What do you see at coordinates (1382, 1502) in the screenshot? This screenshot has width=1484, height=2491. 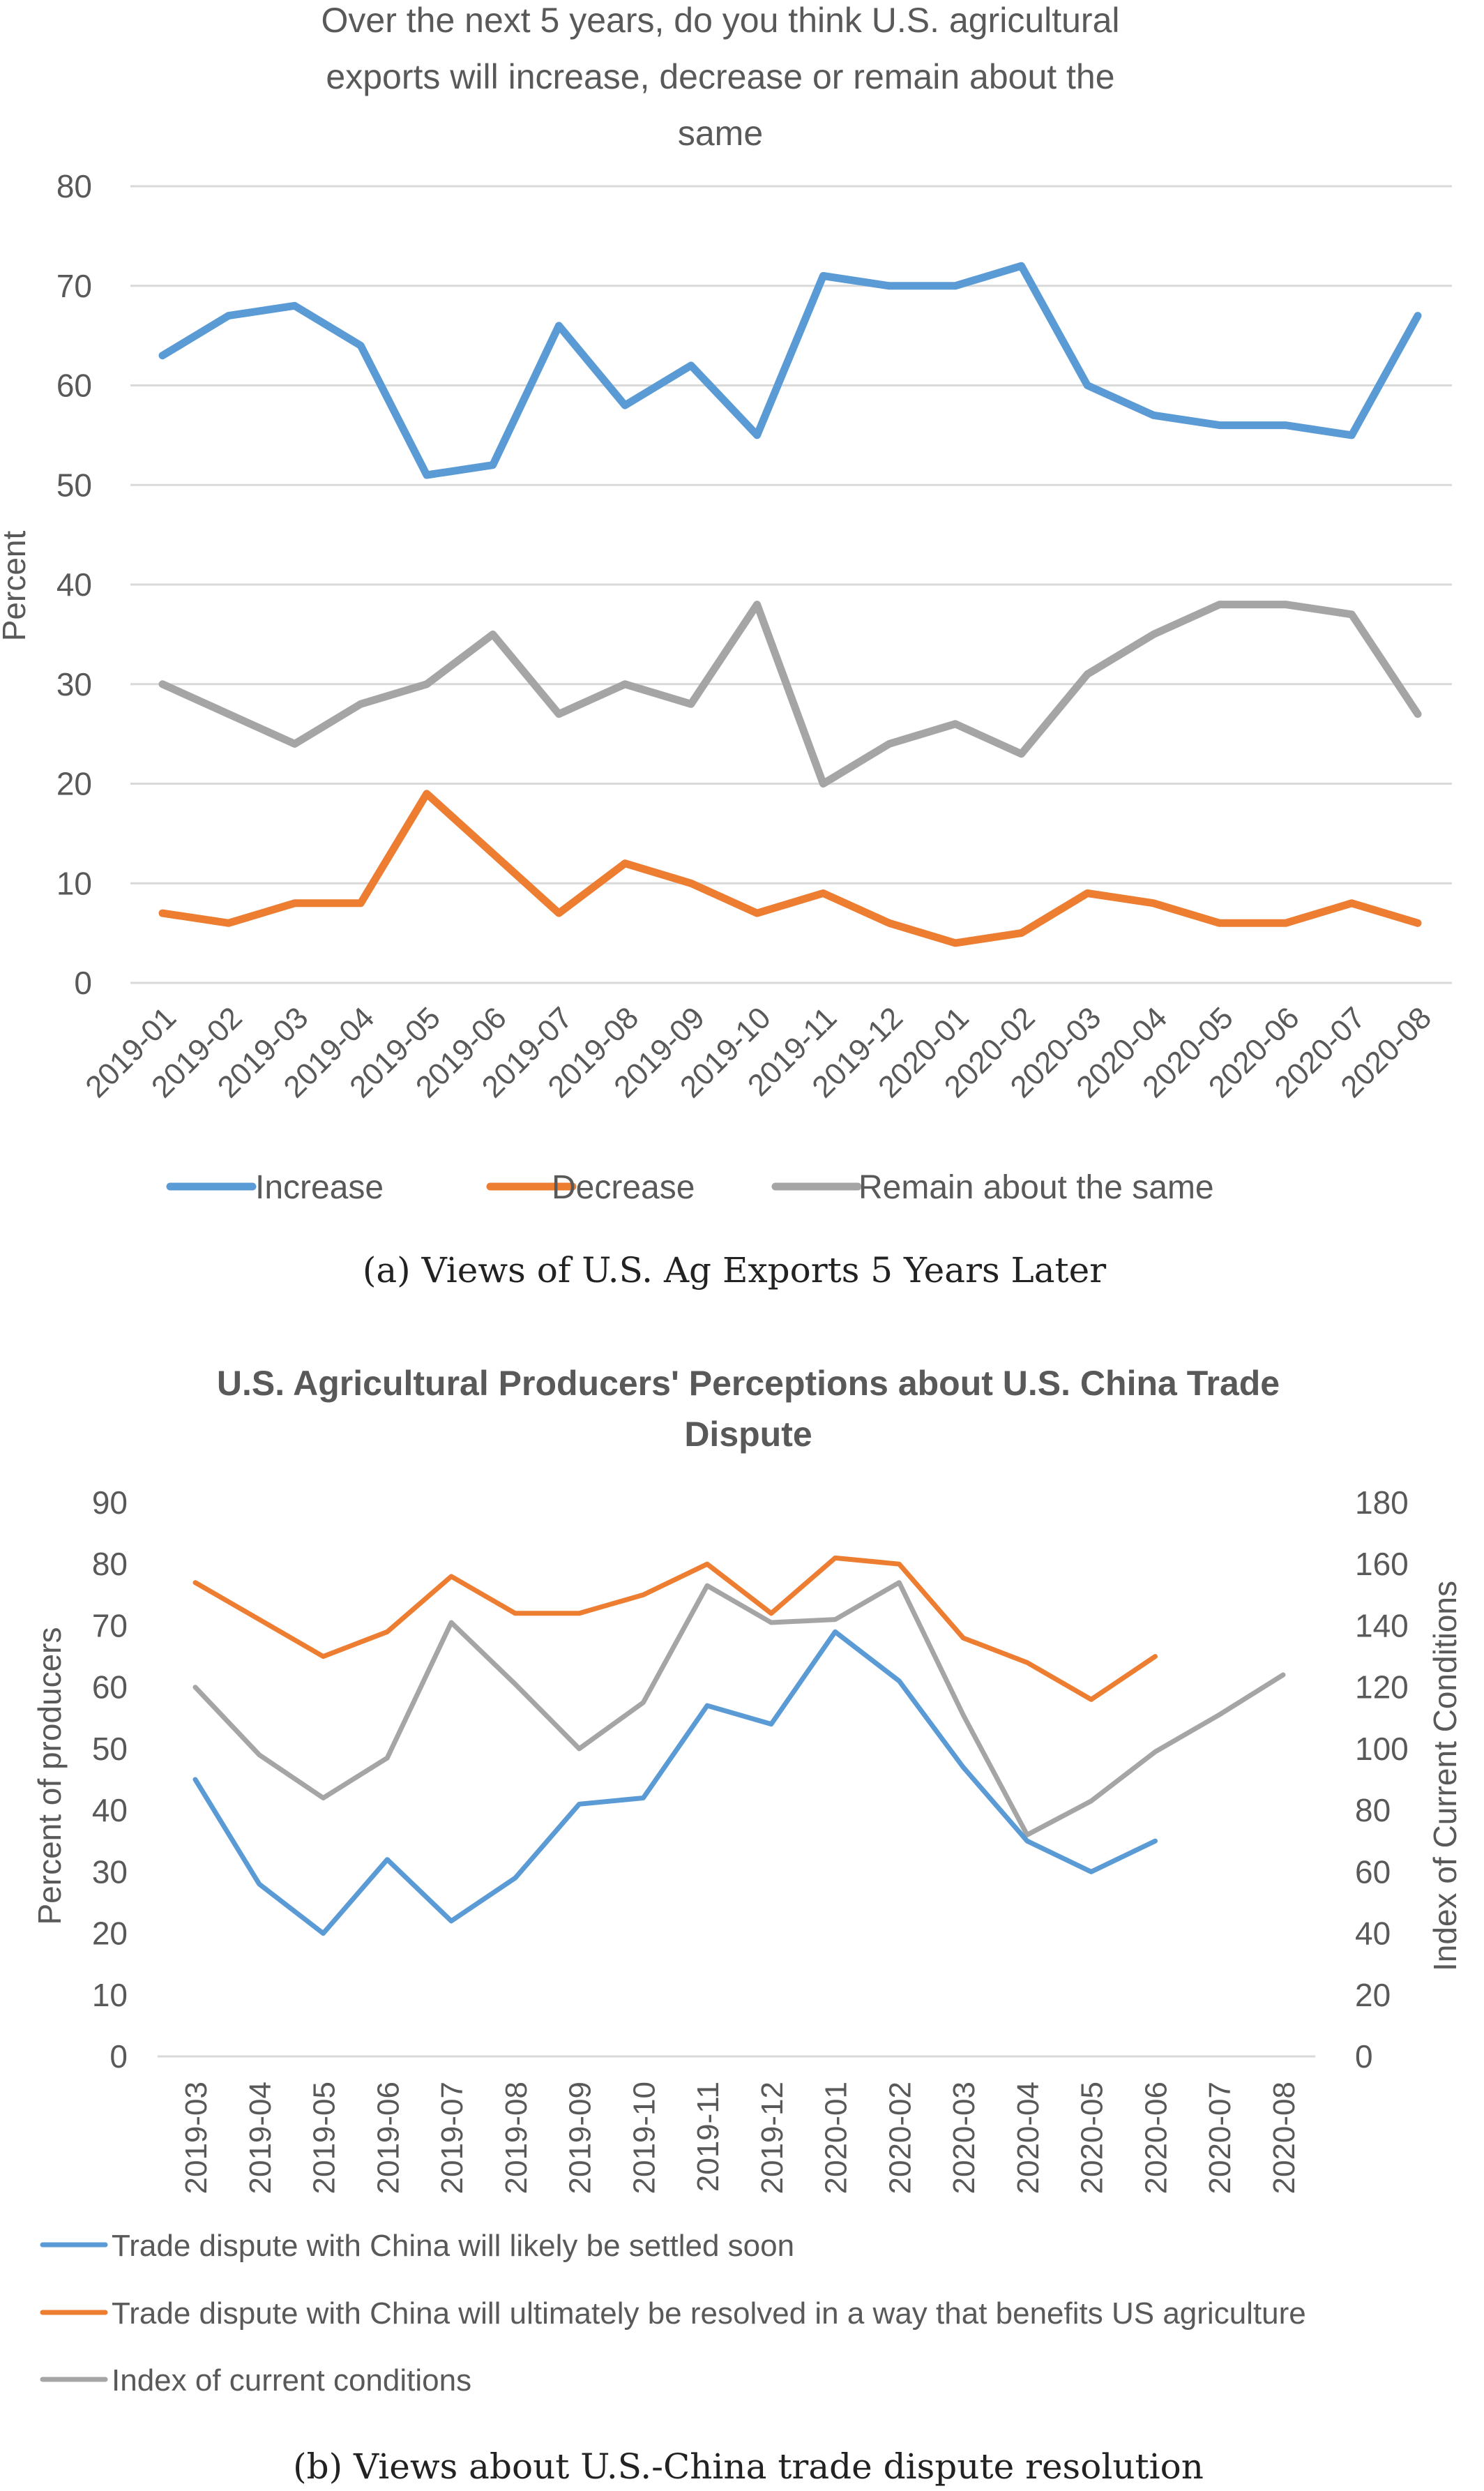 I see `right-y-tick-label: 180` at bounding box center [1382, 1502].